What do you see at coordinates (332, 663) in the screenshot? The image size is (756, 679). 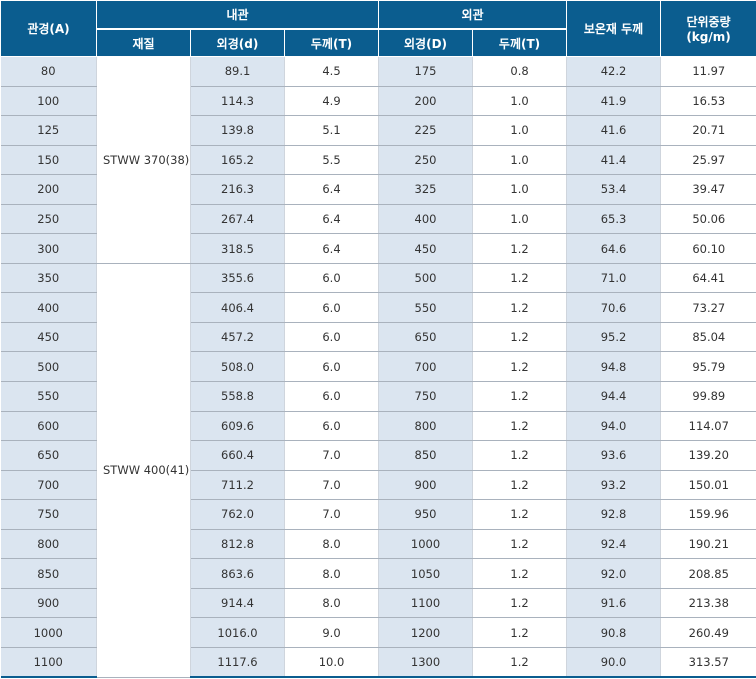 I see `cell-inner-thickness: 10.0` at bounding box center [332, 663].